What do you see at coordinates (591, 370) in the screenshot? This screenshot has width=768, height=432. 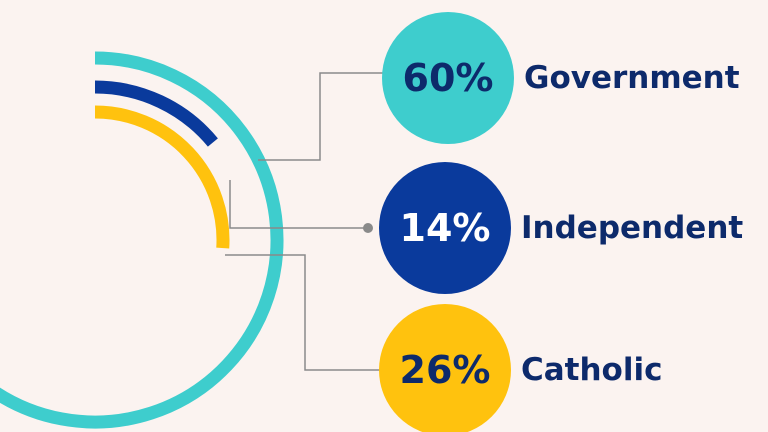 I see `category-label: Catholic` at bounding box center [591, 370].